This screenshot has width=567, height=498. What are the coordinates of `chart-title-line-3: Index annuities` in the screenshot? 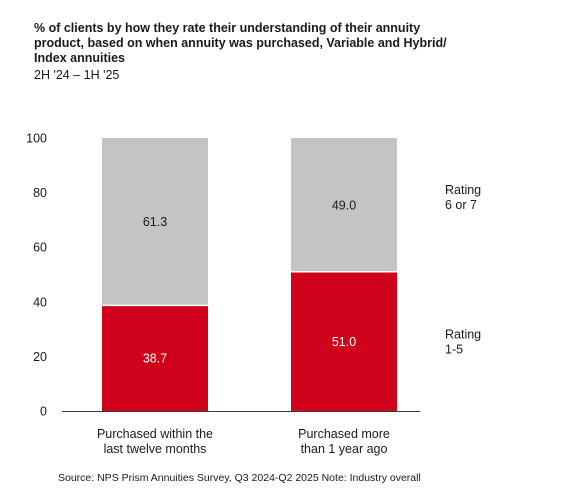 It's located at (79, 58).